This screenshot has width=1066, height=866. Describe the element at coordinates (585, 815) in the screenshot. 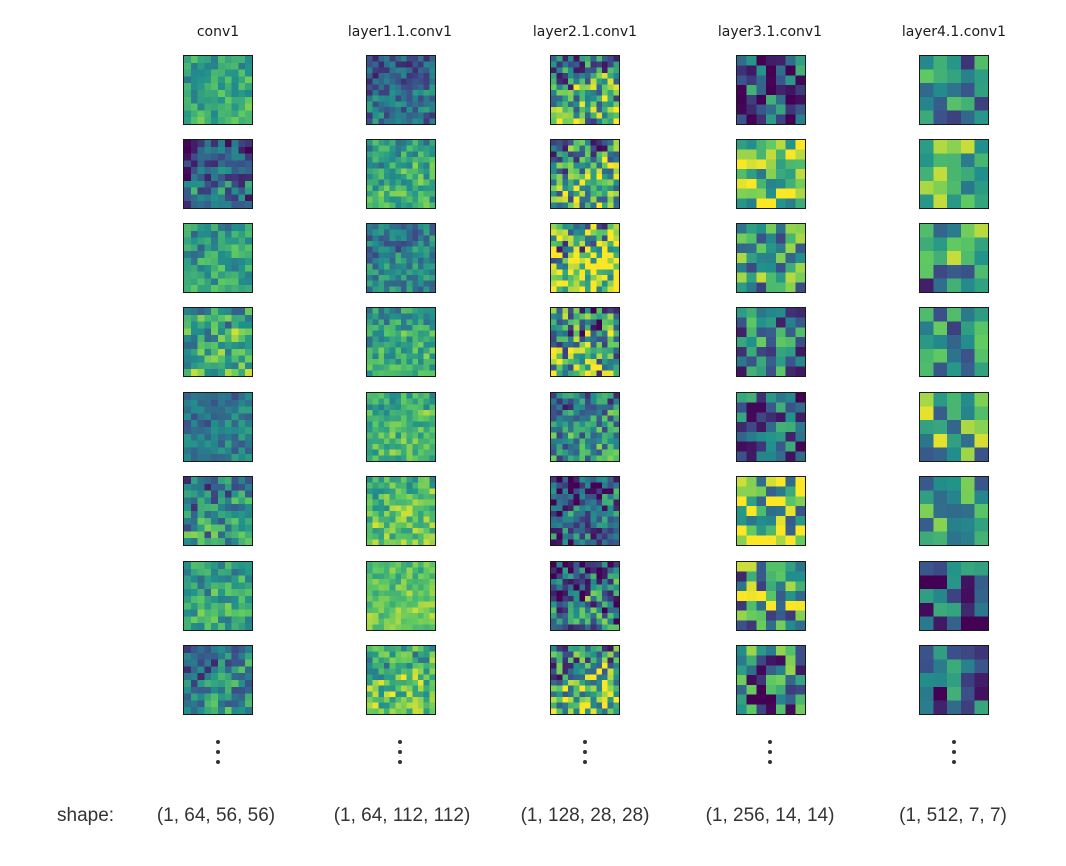

I see `shape-layer2: (1, 128, 28, 28)` at that location.